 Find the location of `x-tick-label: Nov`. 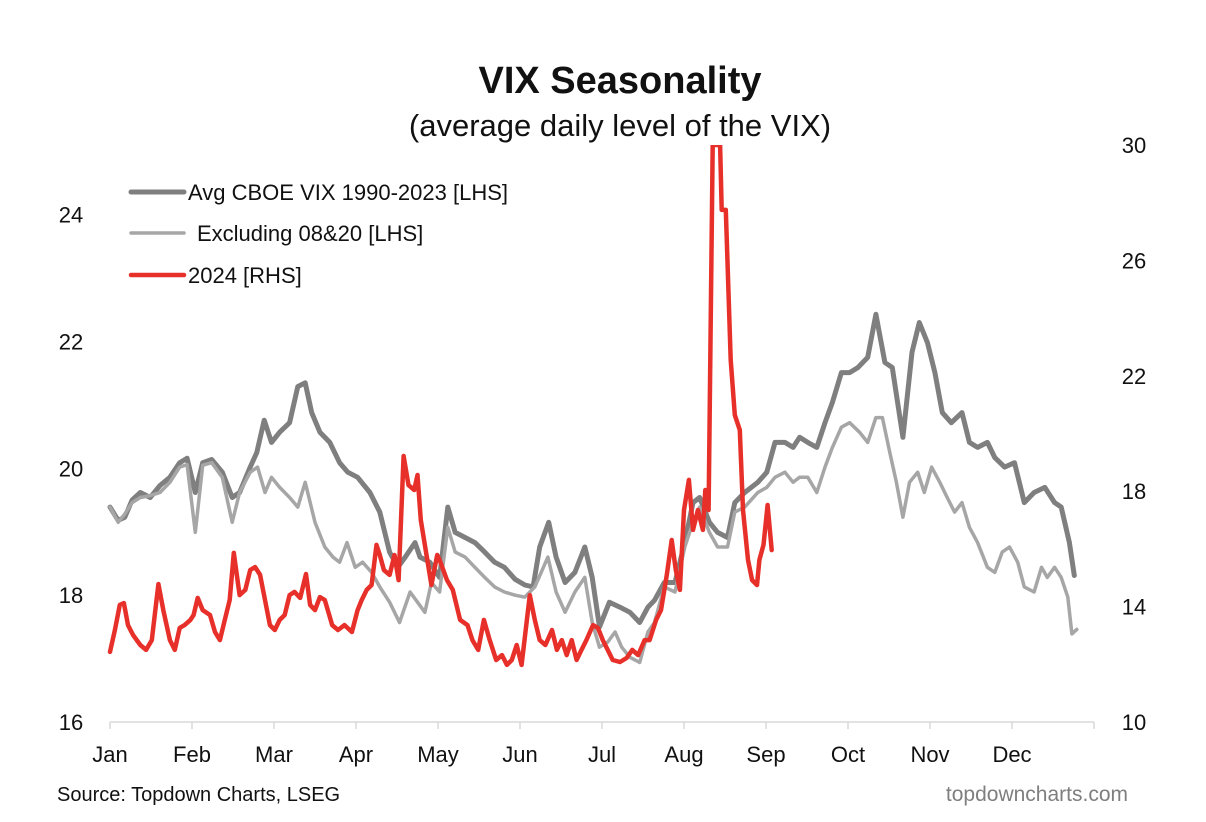

x-tick-label: Nov is located at coordinates (929, 754).